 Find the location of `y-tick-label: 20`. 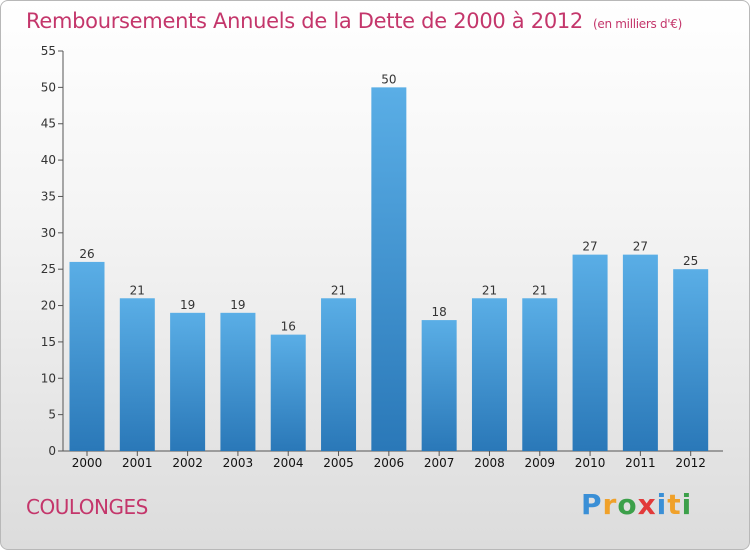

y-tick-label: 20 is located at coordinates (48, 306).